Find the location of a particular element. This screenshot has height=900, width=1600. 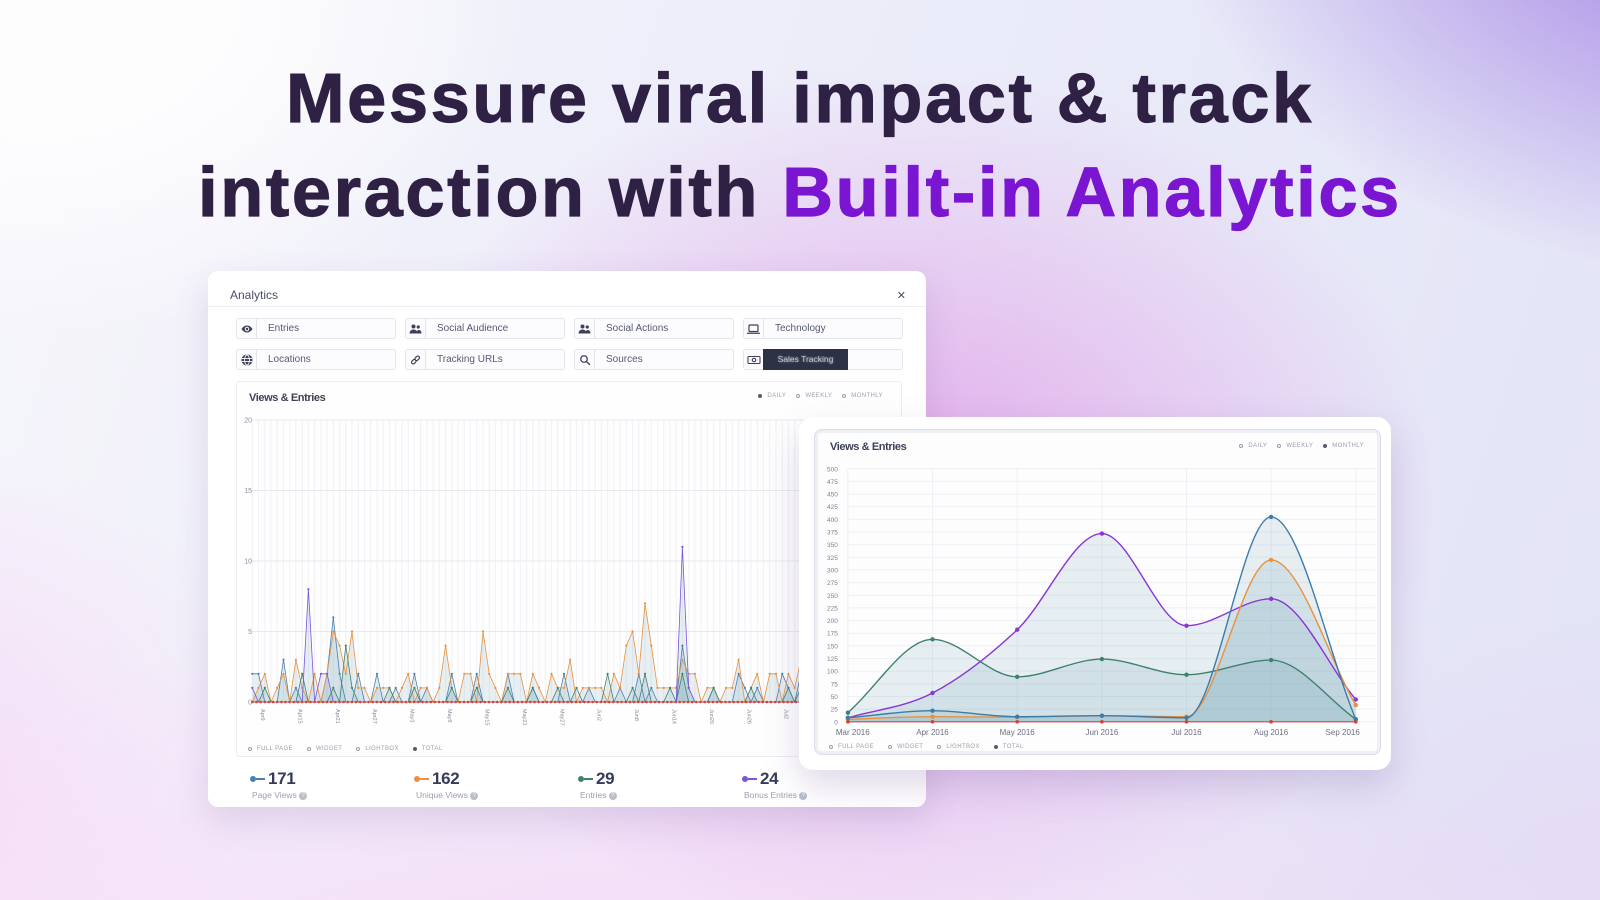

svg-text: 325 is located at coordinates (832, 558).